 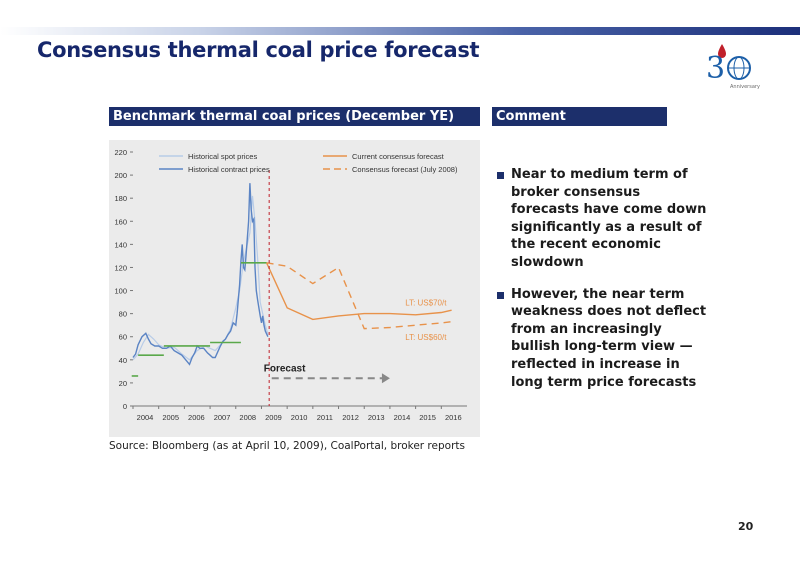 I want to click on forecast-arrow-head-icon, so click(x=385, y=378).